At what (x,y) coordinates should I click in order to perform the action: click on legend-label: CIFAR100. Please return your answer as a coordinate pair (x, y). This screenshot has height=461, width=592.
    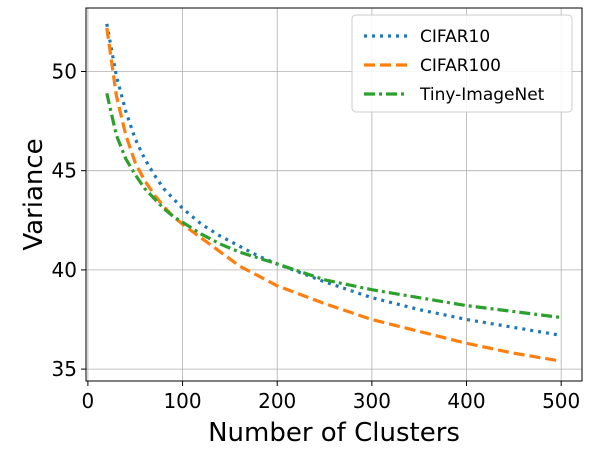
    Looking at the image, I should click on (460, 66).